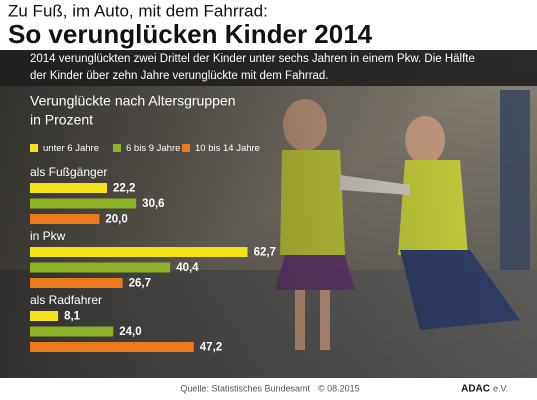 Image resolution: width=537 pixels, height=400 pixels. Describe the element at coordinates (66, 300) in the screenshot. I see `category-label: als Radfahrer` at that location.